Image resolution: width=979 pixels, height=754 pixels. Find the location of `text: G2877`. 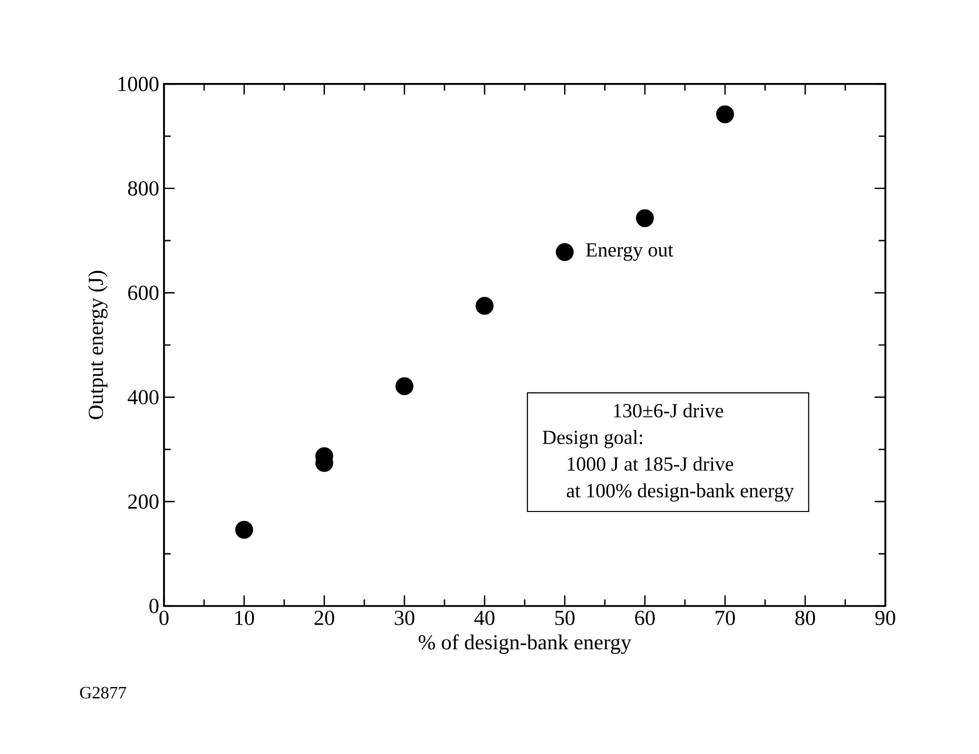

text: G2877 is located at coordinates (103, 692).